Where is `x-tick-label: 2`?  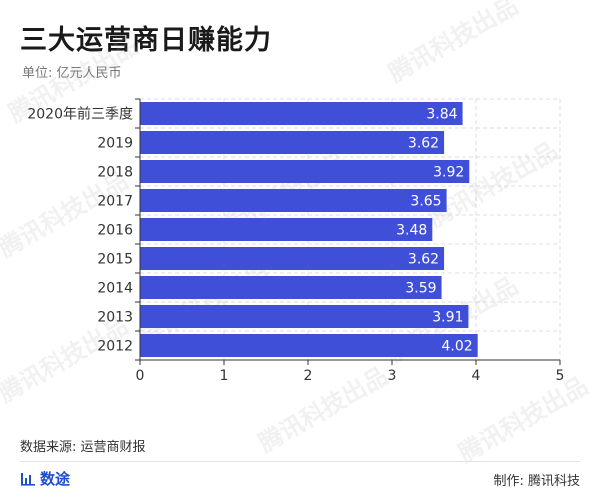
x-tick-label: 2 is located at coordinates (308, 376).